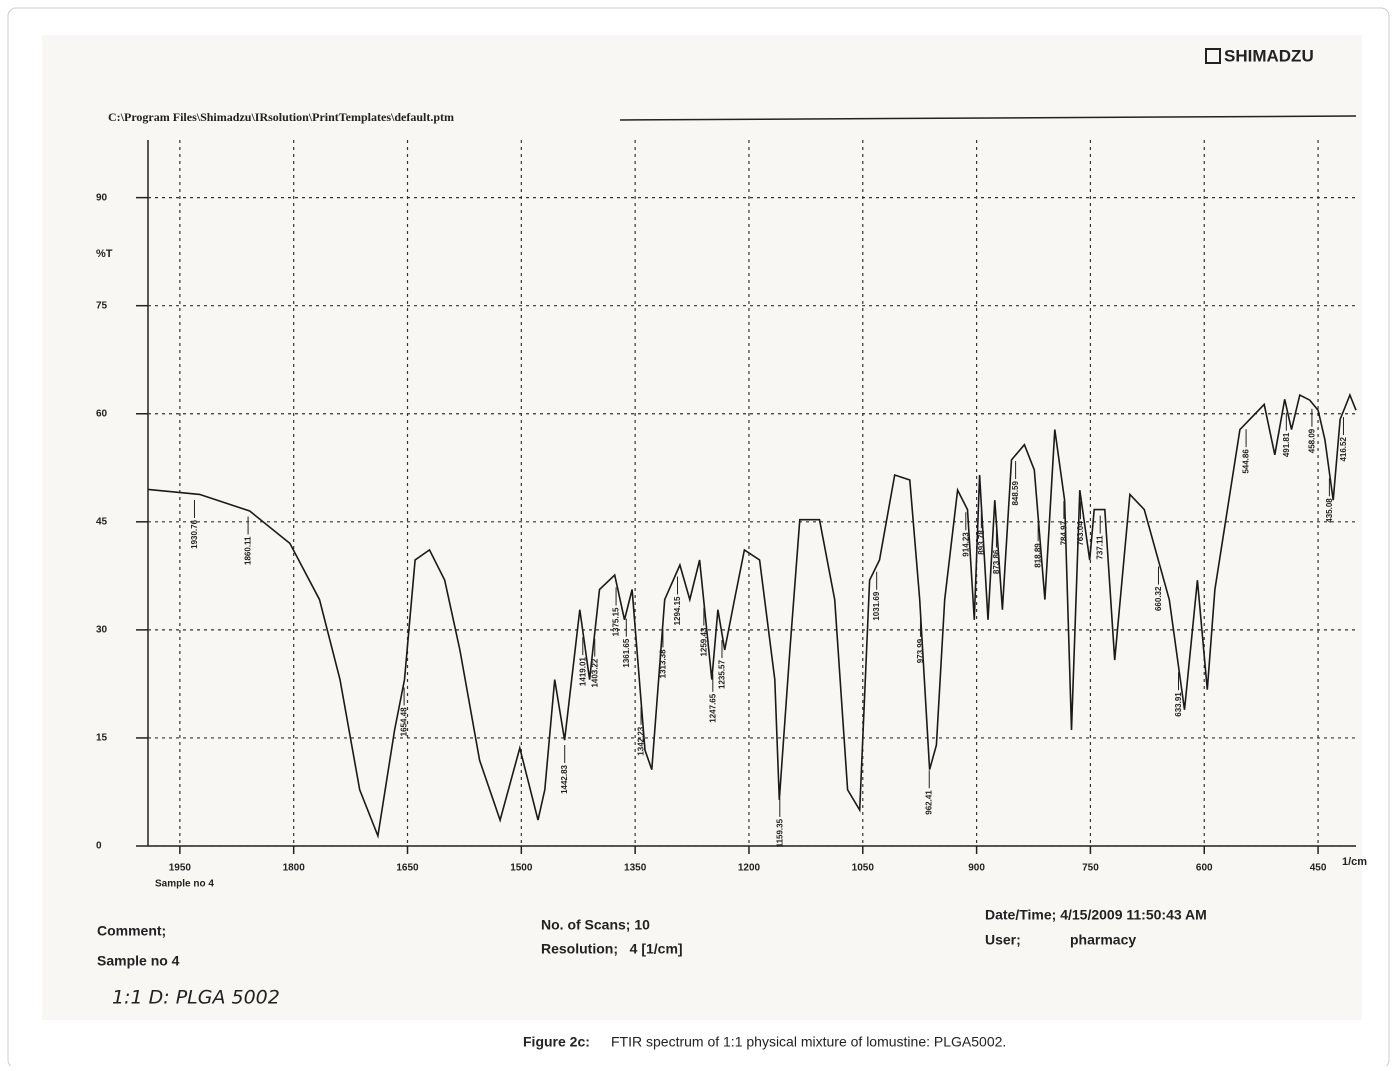 The width and height of the screenshot is (1397, 1071). What do you see at coordinates (1003, 940) in the screenshot?
I see `user-label: User;` at bounding box center [1003, 940].